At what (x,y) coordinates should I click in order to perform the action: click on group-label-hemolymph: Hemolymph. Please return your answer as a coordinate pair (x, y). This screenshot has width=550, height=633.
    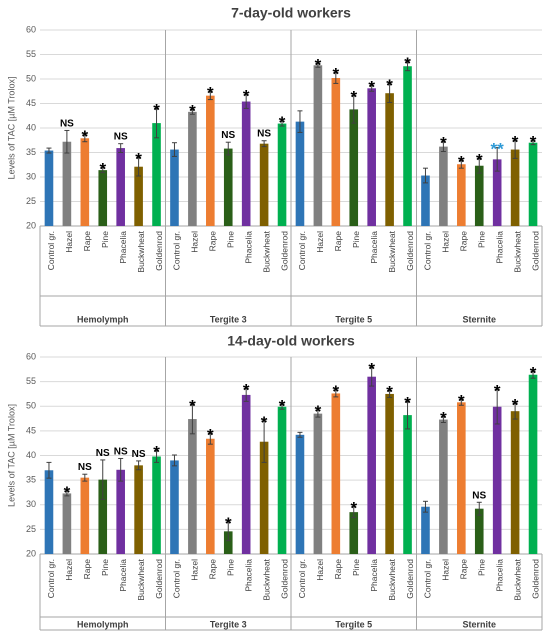
    Looking at the image, I should click on (103, 319).